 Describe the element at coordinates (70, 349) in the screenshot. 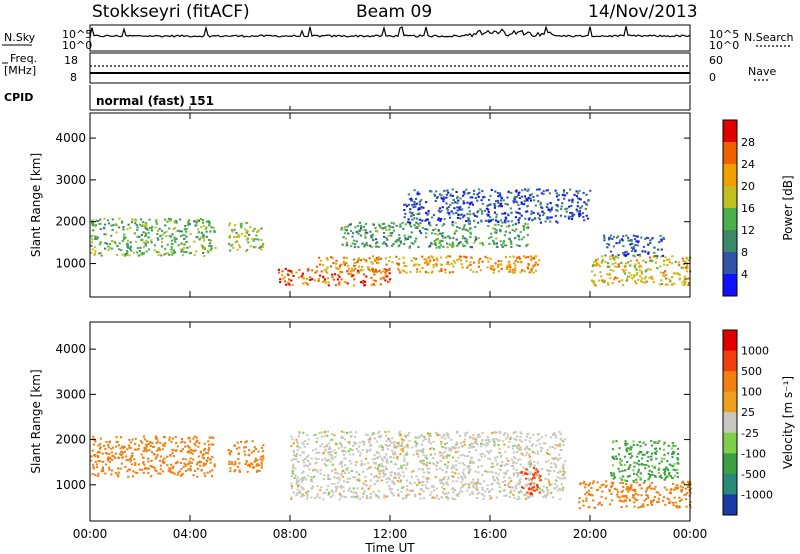

I see `velocity-ytick-label-3: 4000` at that location.